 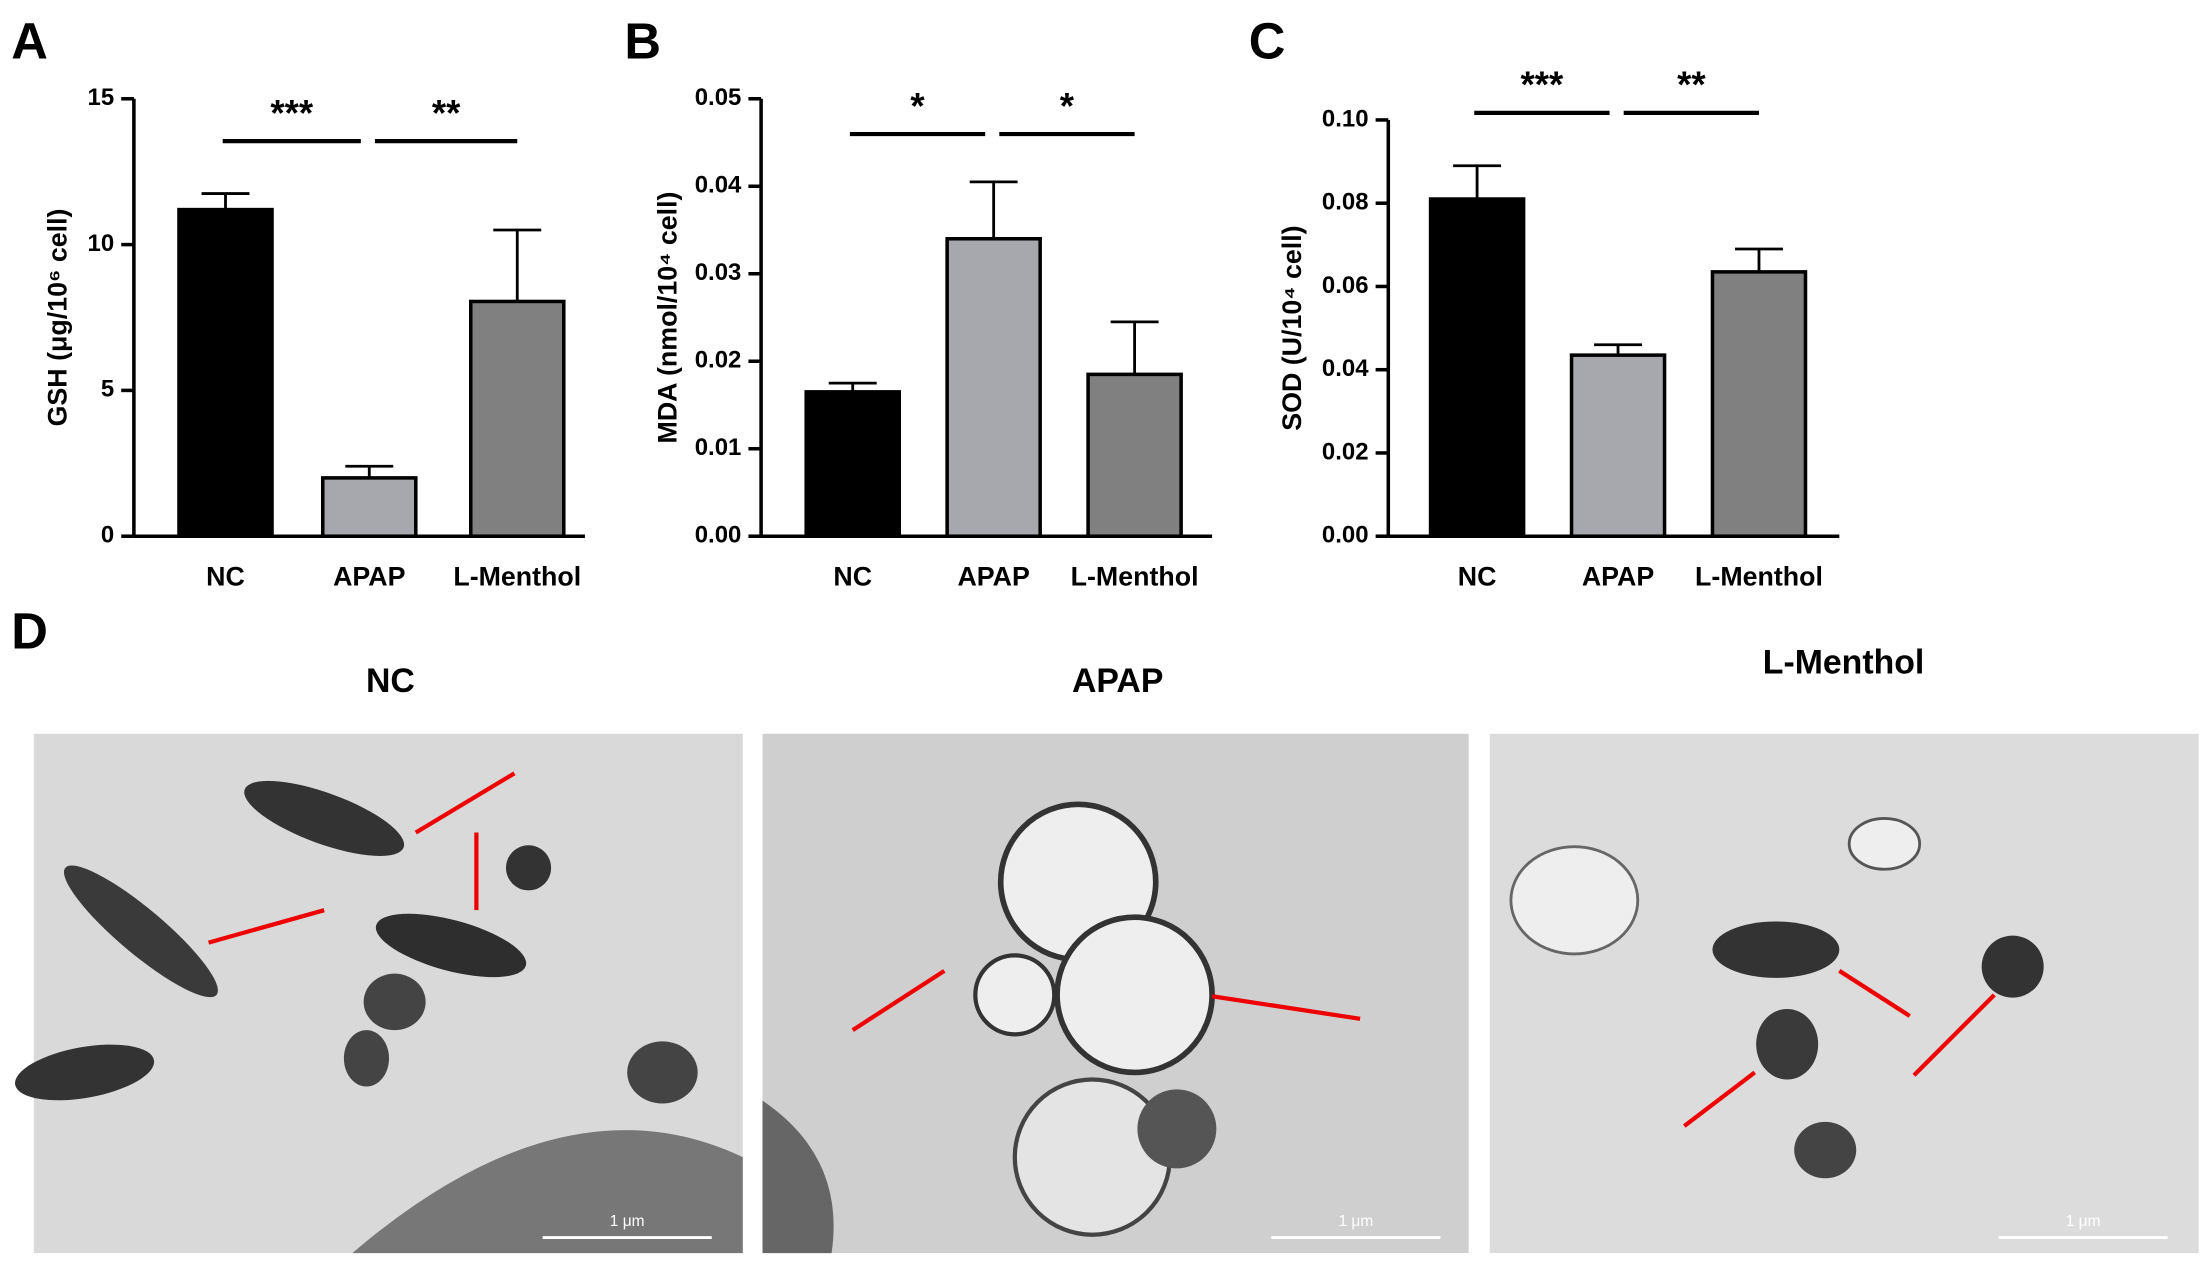 I want to click on y-tick-label: 10, so click(x=101, y=243).